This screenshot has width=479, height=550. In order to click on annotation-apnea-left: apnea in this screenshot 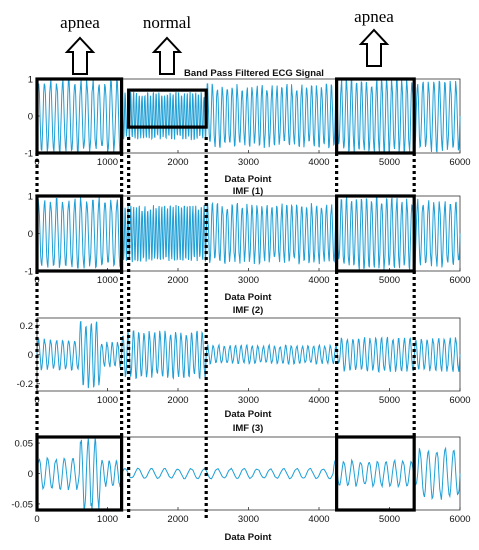, I will do `click(80, 44)`.